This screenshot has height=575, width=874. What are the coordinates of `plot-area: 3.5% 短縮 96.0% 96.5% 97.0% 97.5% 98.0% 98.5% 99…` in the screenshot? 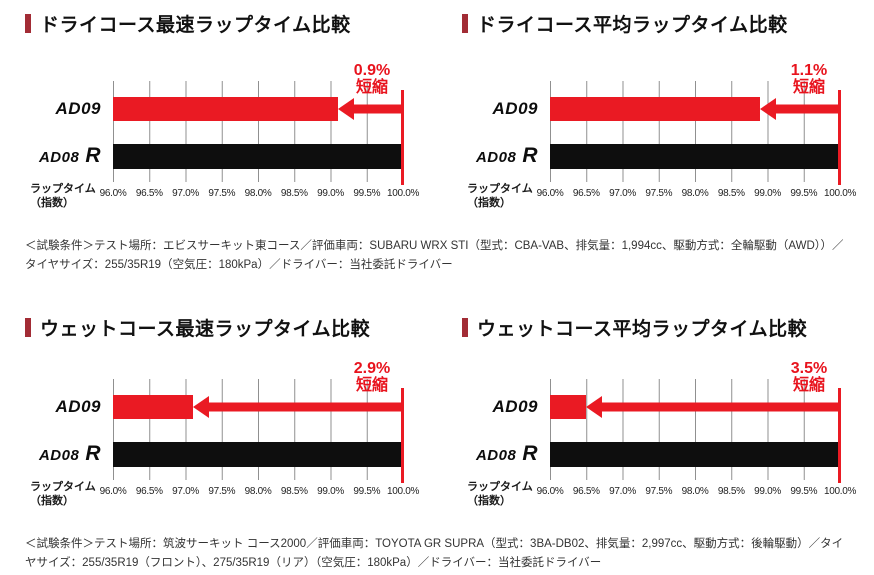 It's located at (697, 428).